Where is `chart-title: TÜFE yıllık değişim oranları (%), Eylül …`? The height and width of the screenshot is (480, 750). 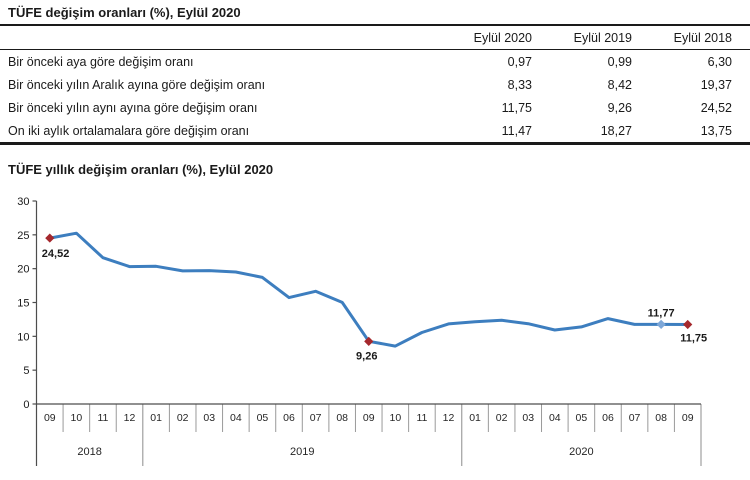
chart-title: TÜFE yıllık değişim oranları (%), Eylül … is located at coordinates (141, 169).